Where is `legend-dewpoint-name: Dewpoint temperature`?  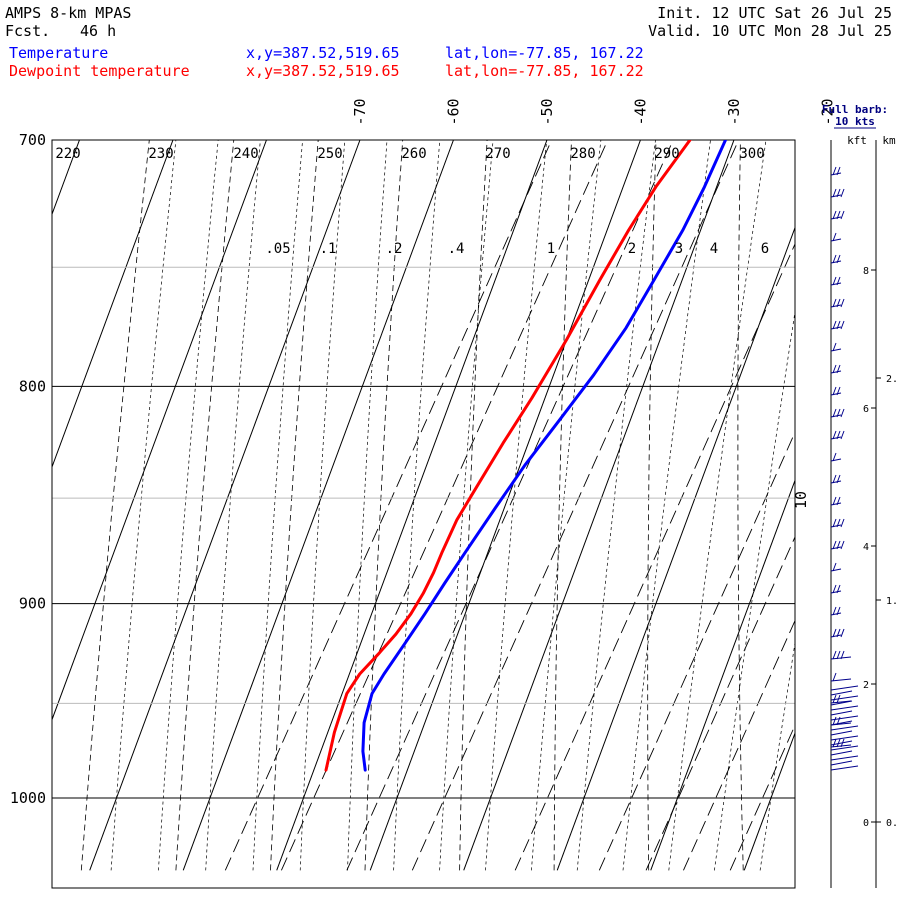
legend-dewpoint-name: Dewpoint temperature is located at coordinates (99, 71).